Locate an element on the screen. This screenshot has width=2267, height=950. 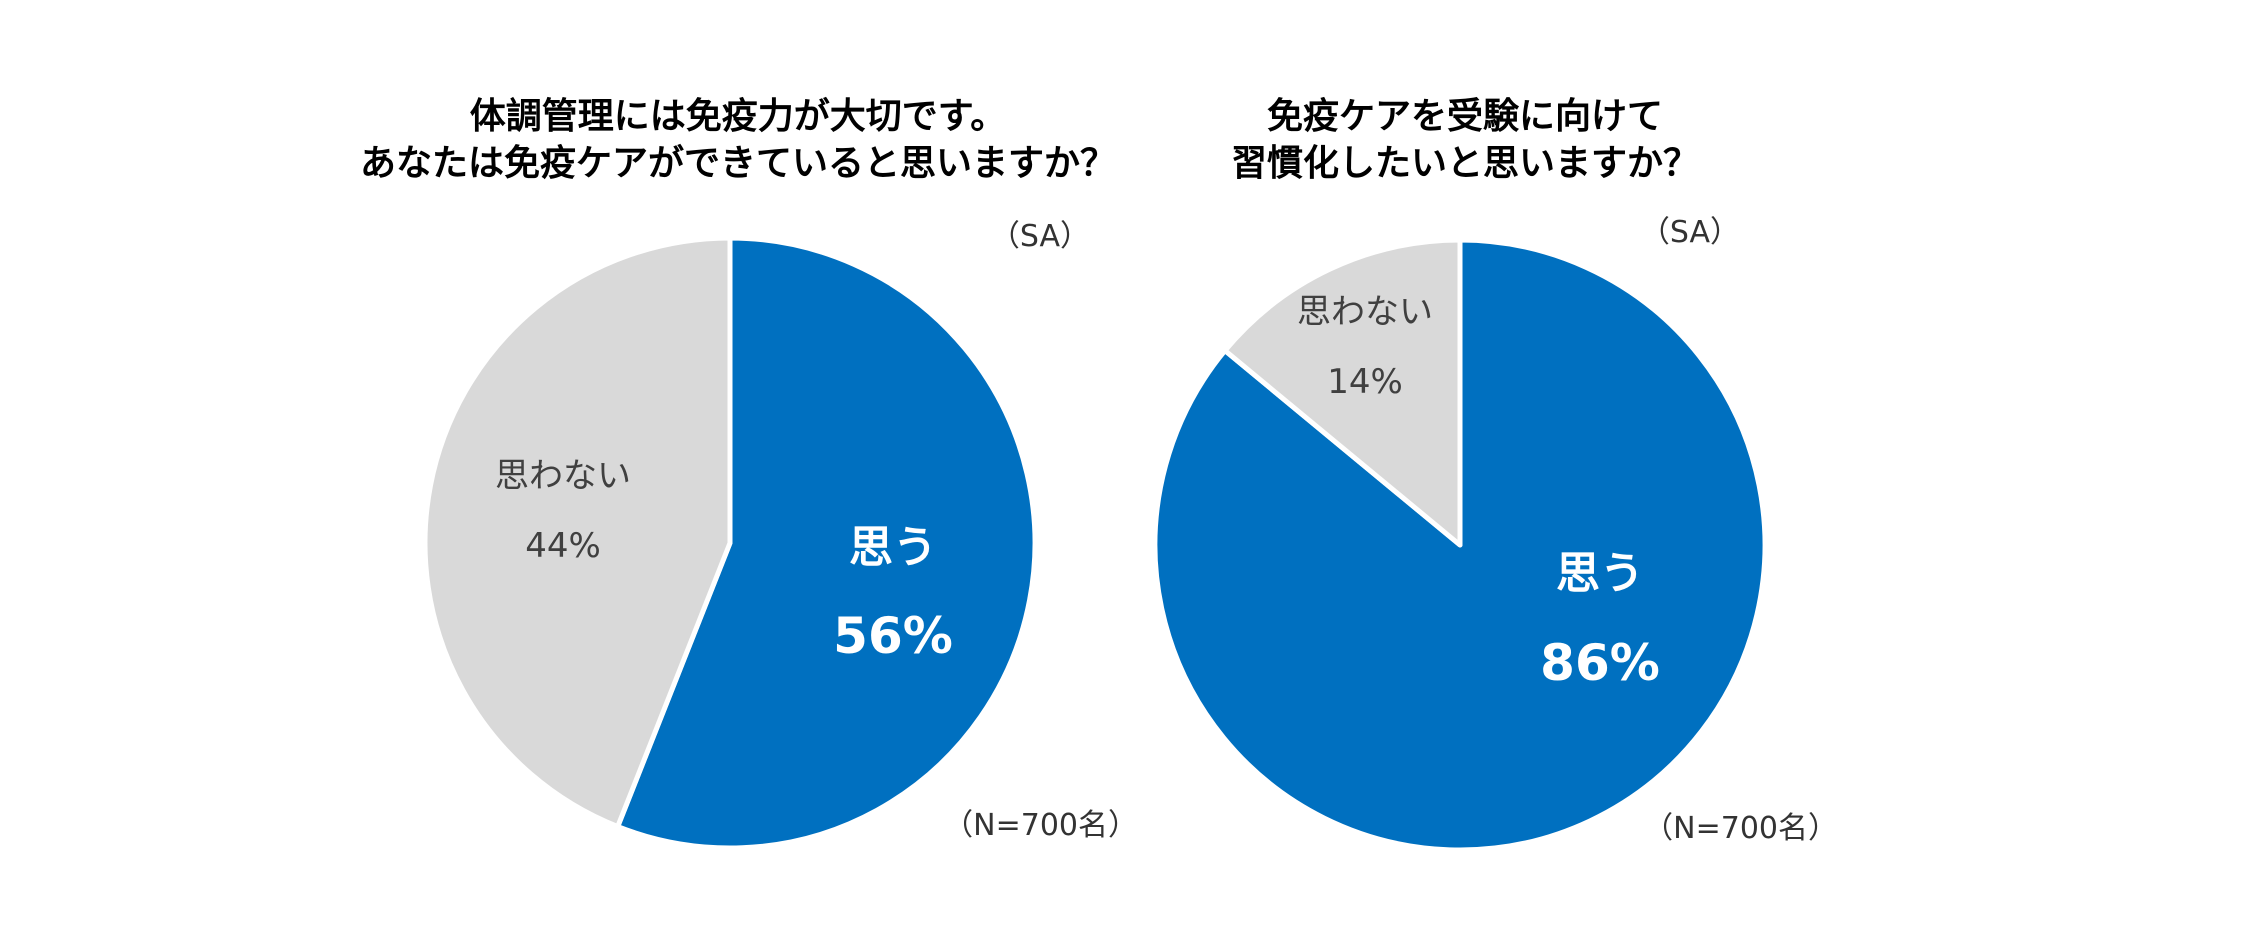
chart-2-note: （SA） is located at coordinates (1690, 232).